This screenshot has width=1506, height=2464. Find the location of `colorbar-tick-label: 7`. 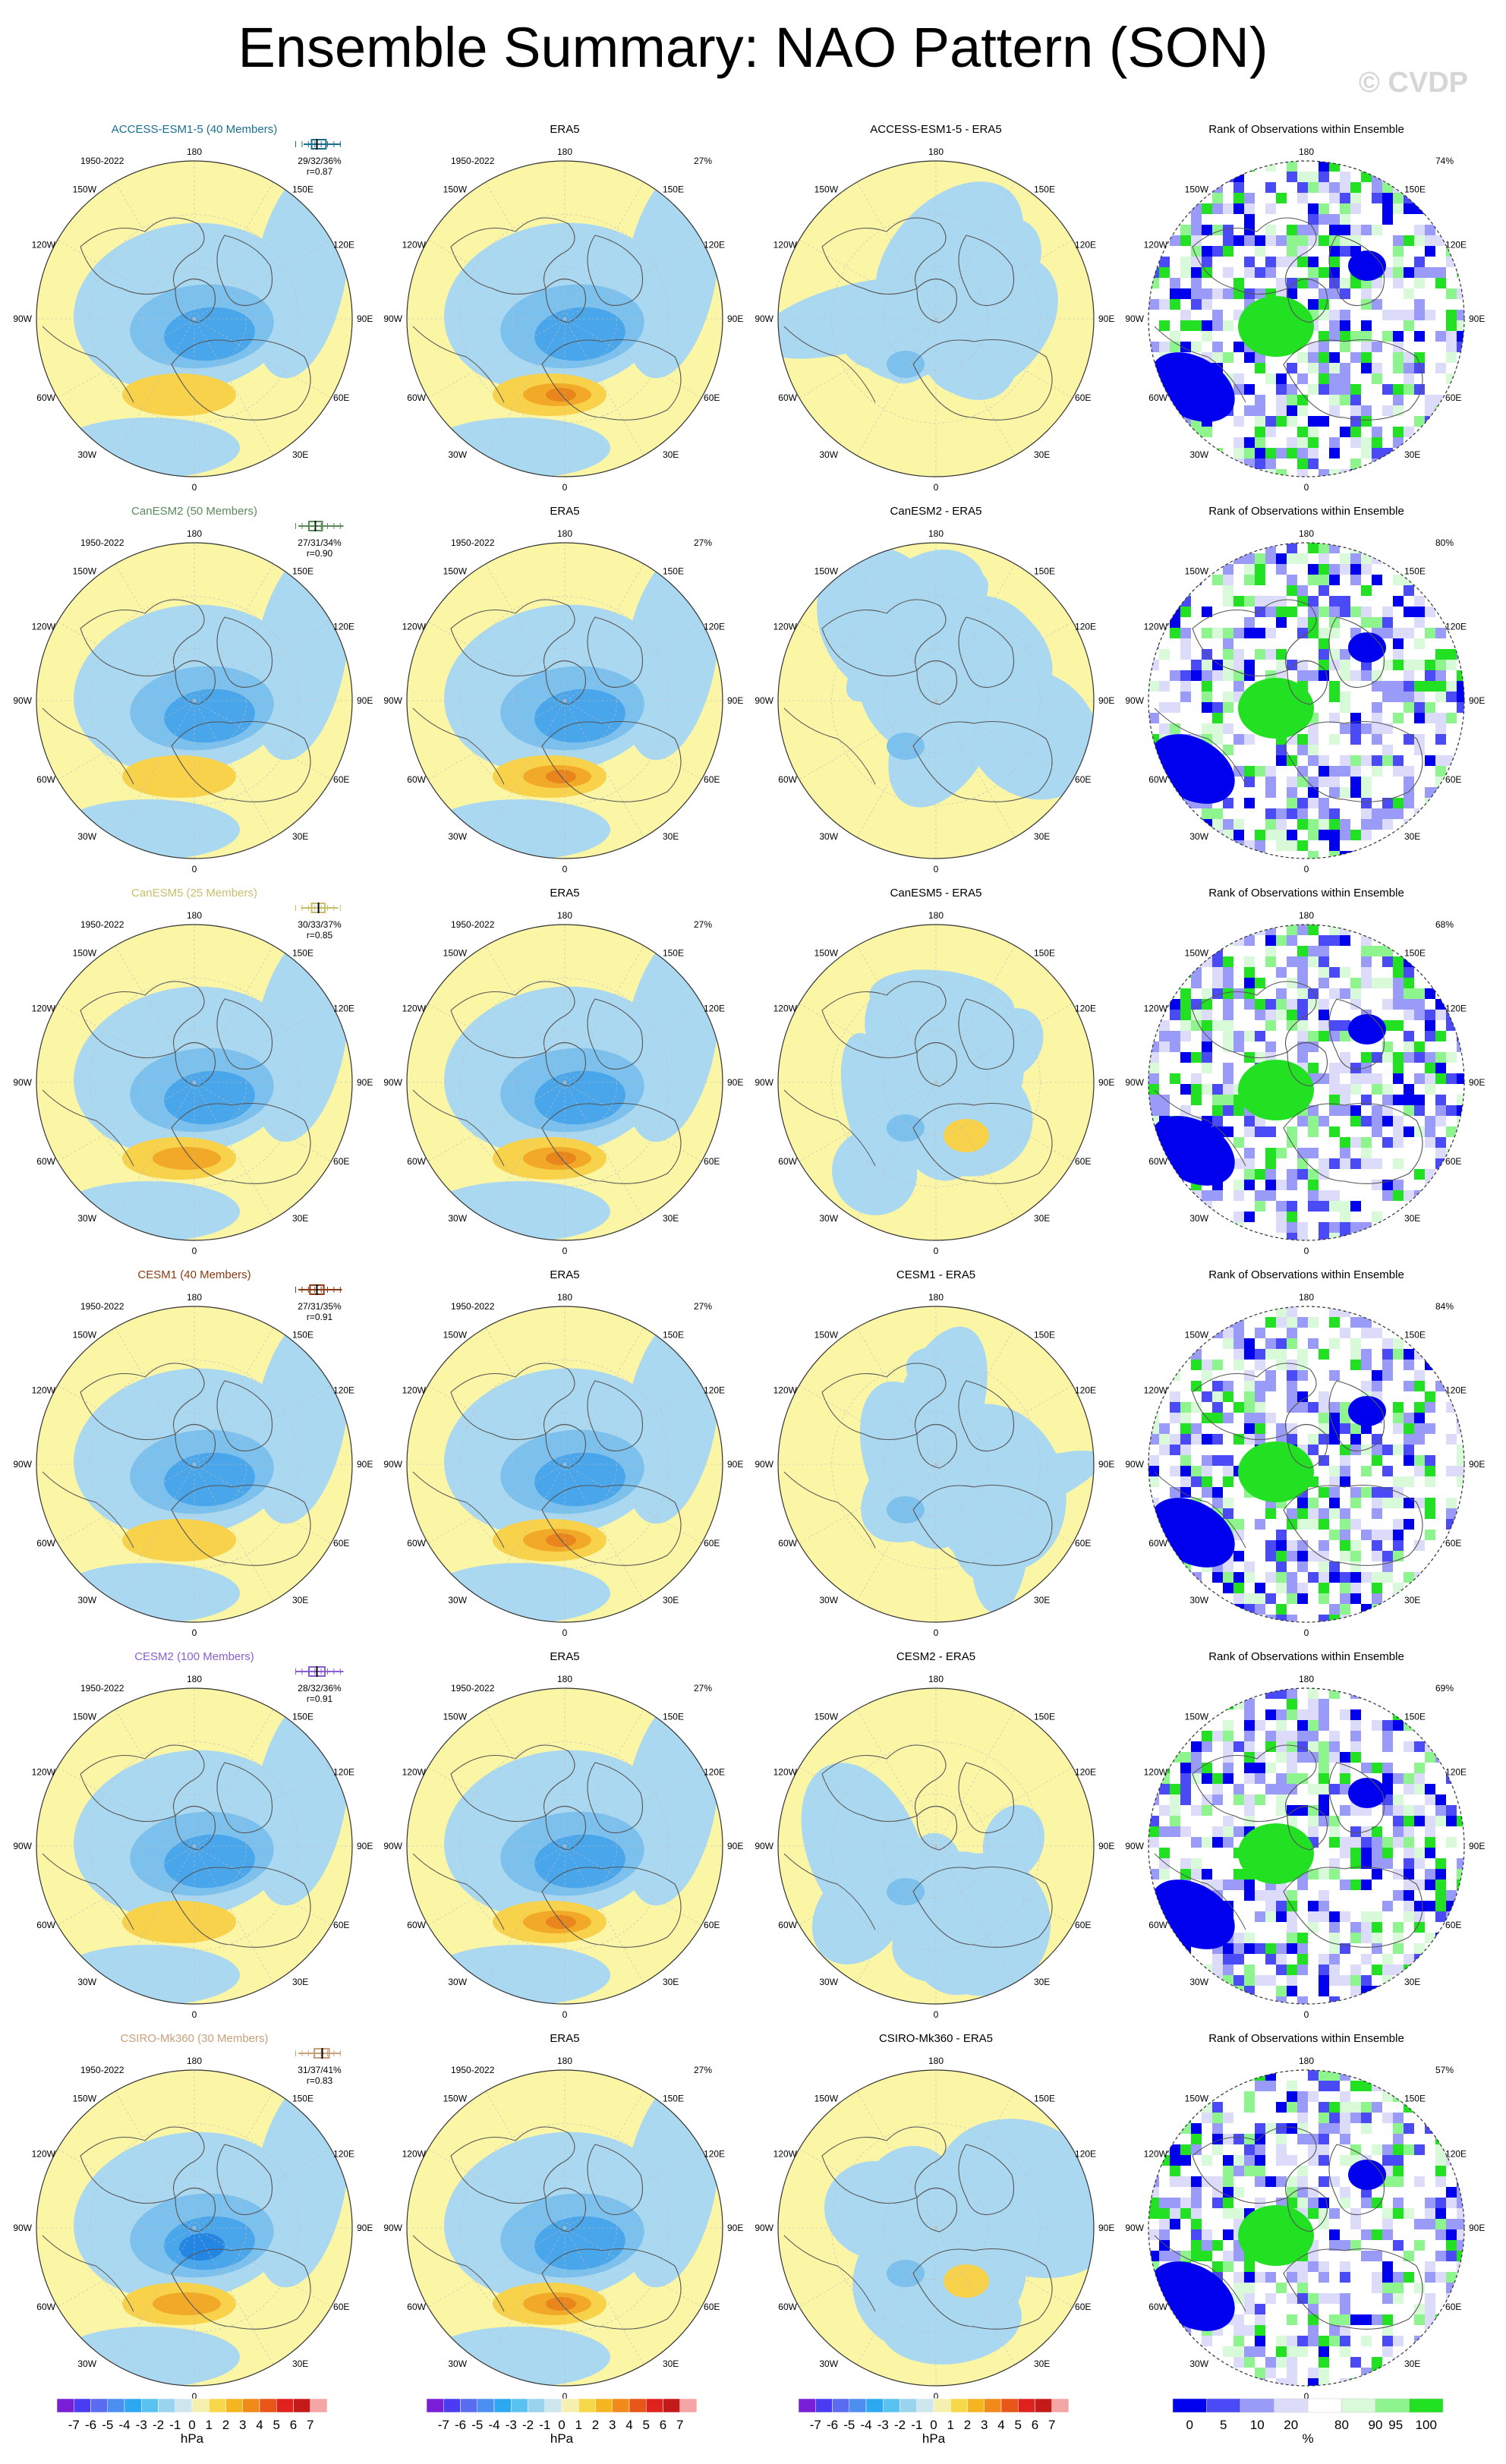

colorbar-tick-label: 7 is located at coordinates (679, 2425).